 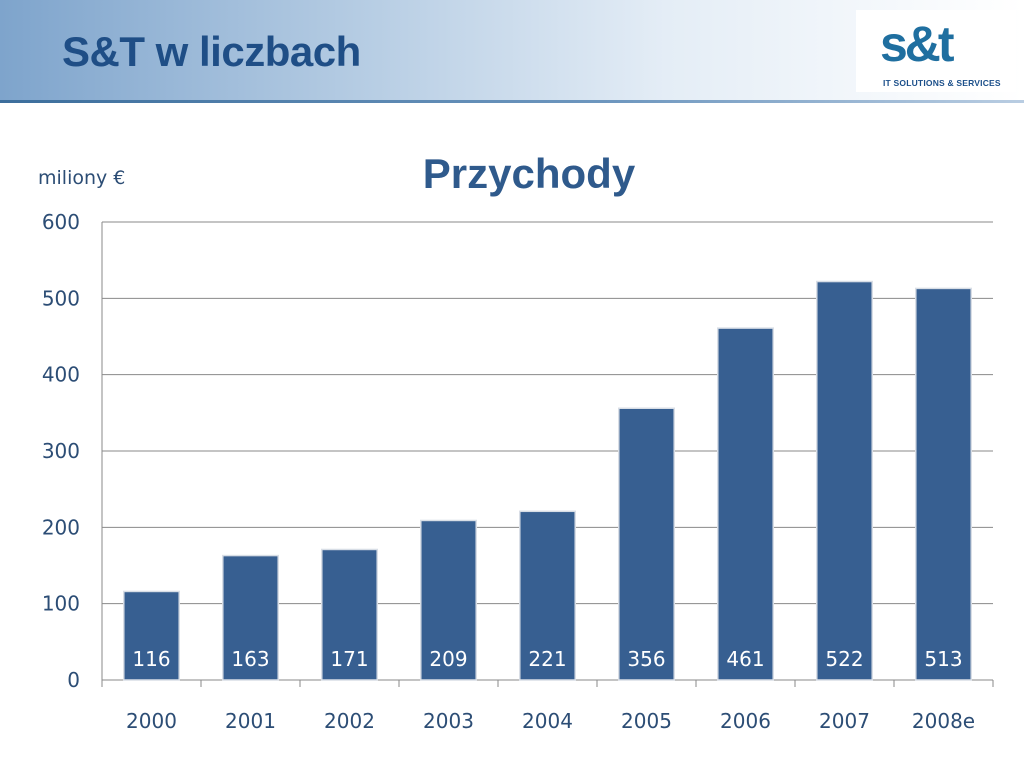 What do you see at coordinates (512, 50) in the screenshot?
I see `slide-header` at bounding box center [512, 50].